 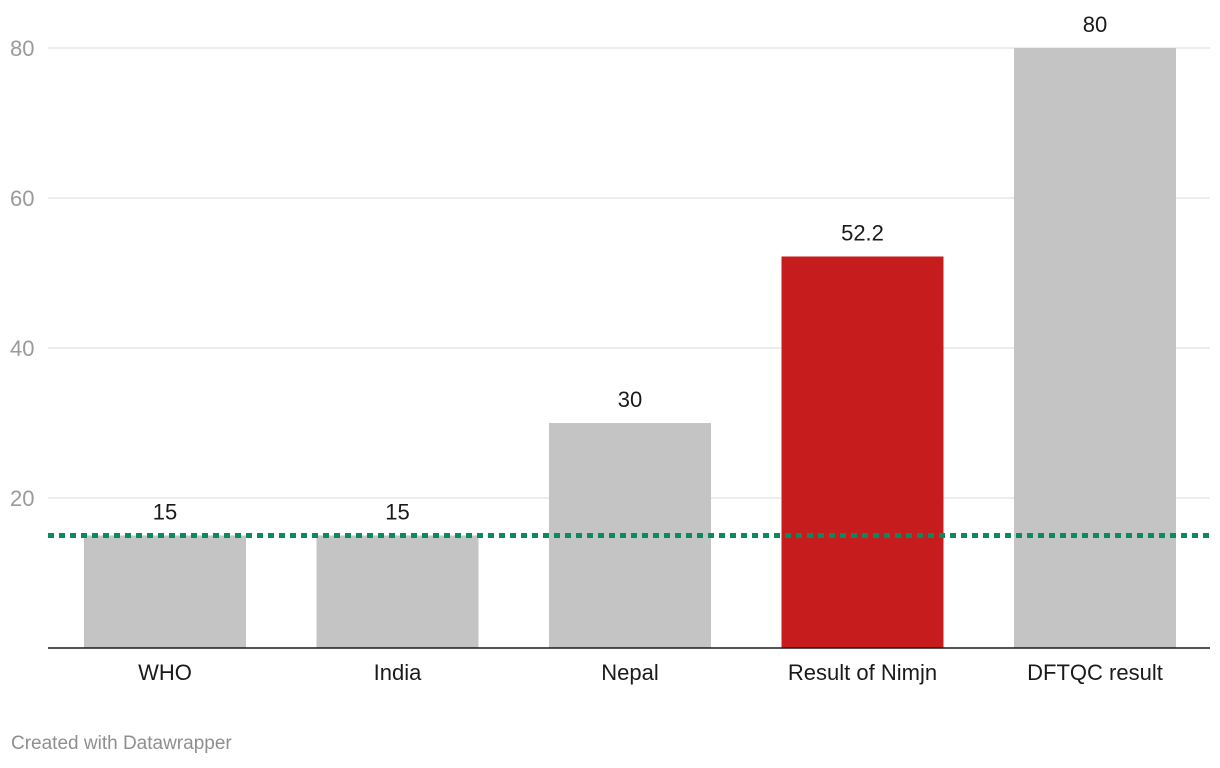 I want to click on category-label: Nepal, so click(x=629, y=672).